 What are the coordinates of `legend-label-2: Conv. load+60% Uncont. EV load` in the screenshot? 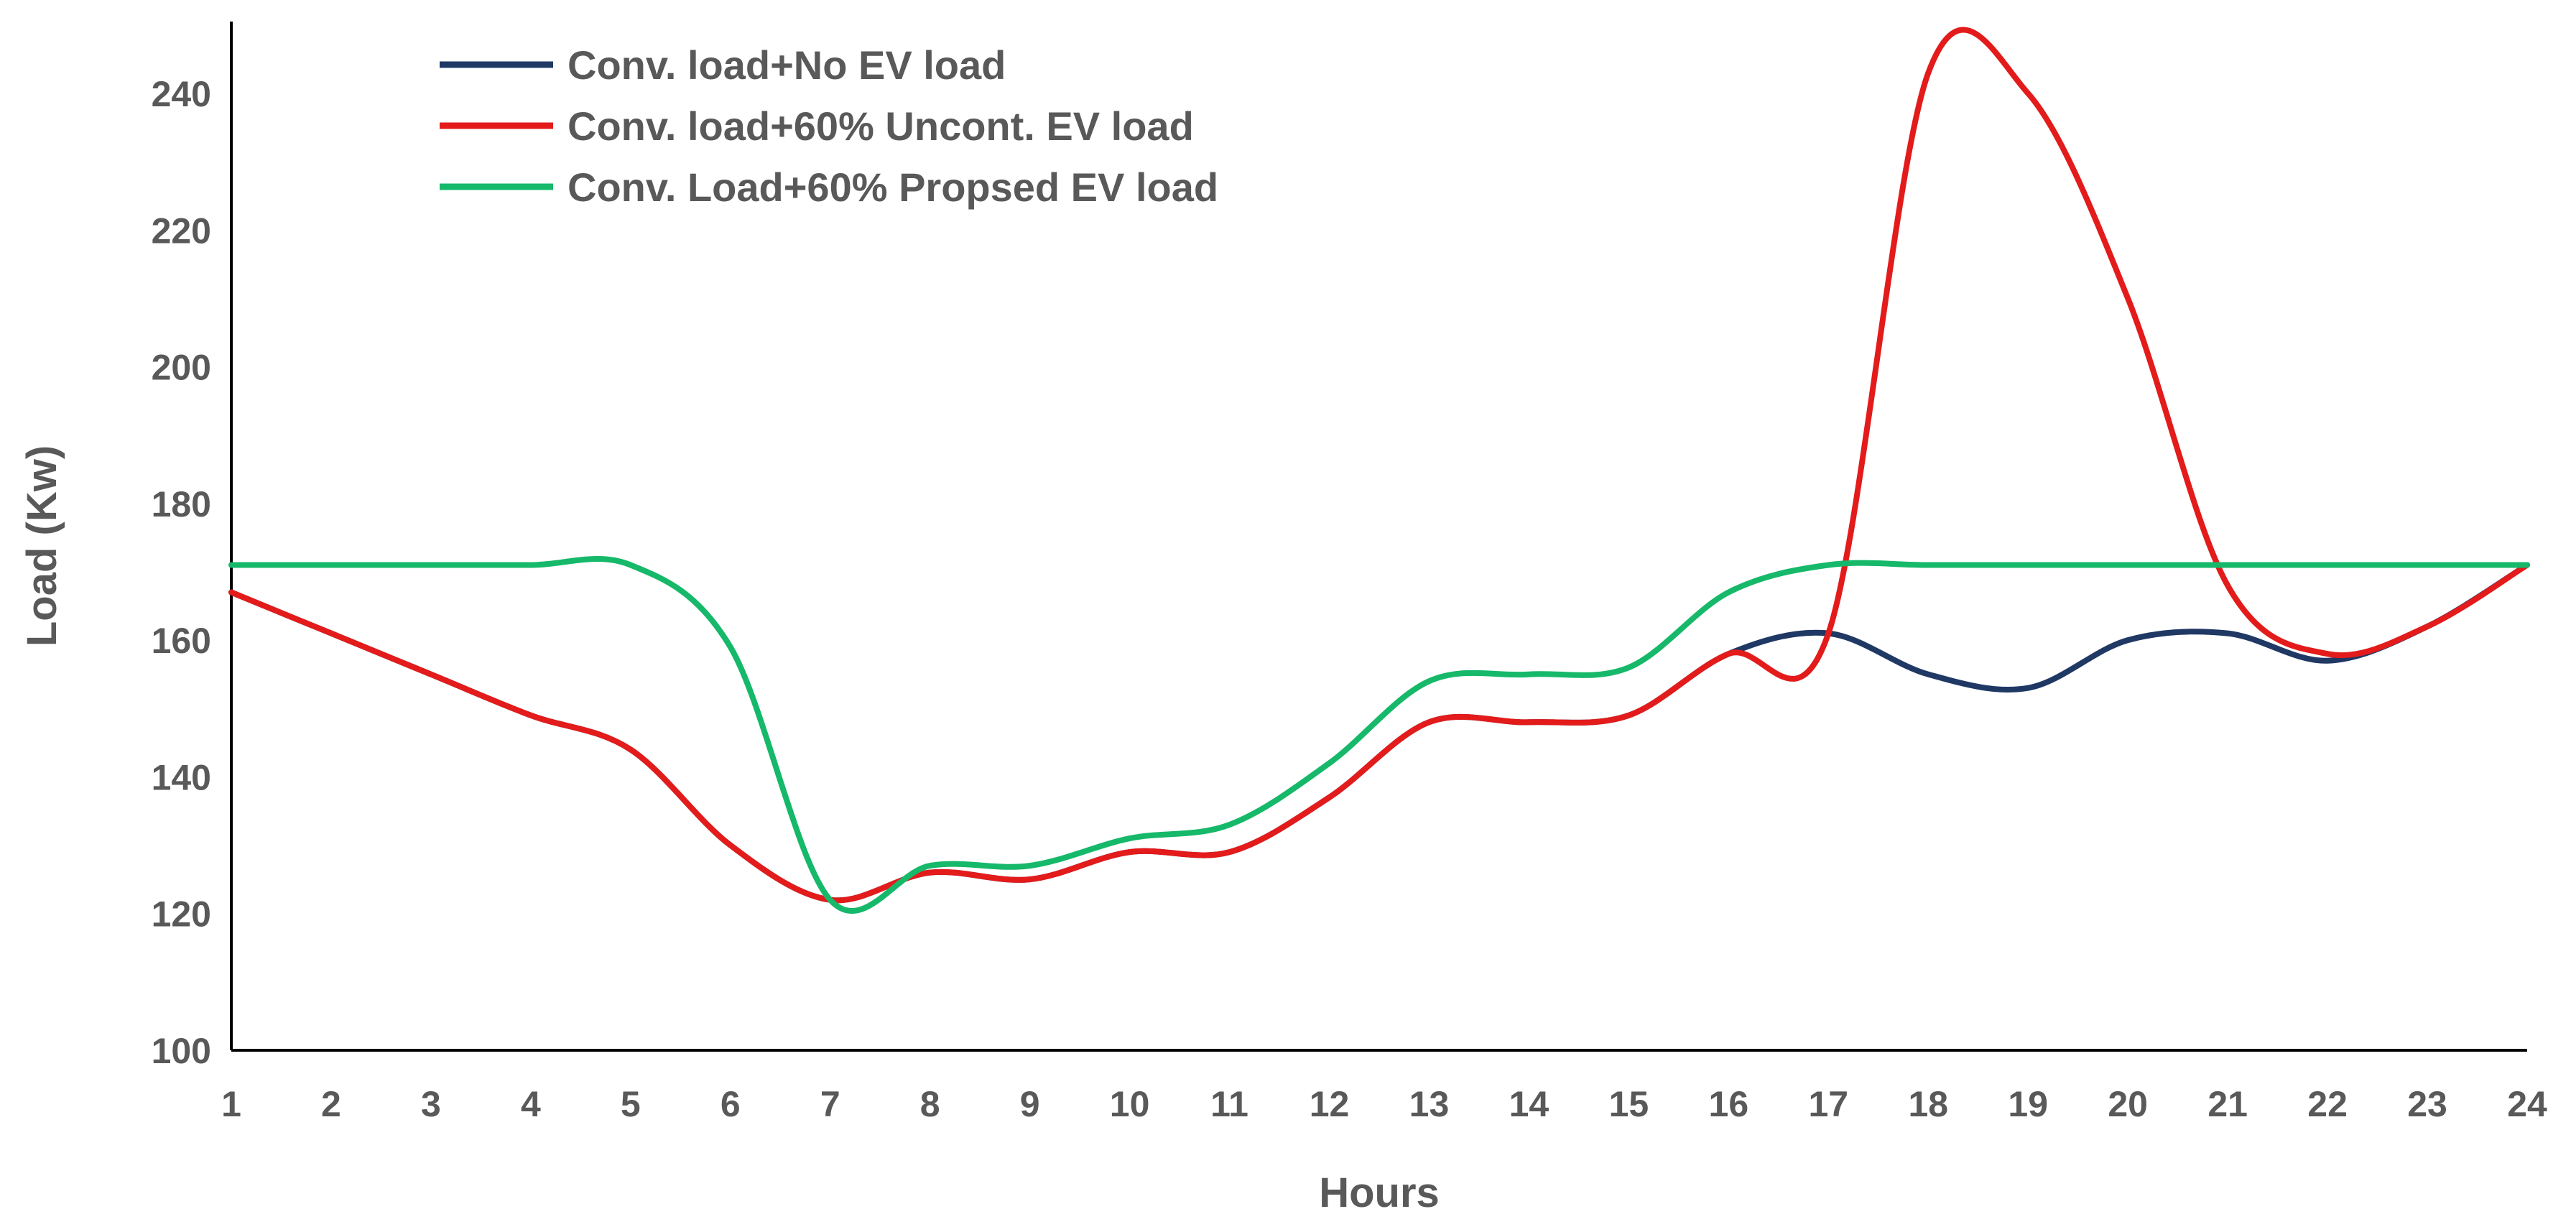 It's located at (880, 126).